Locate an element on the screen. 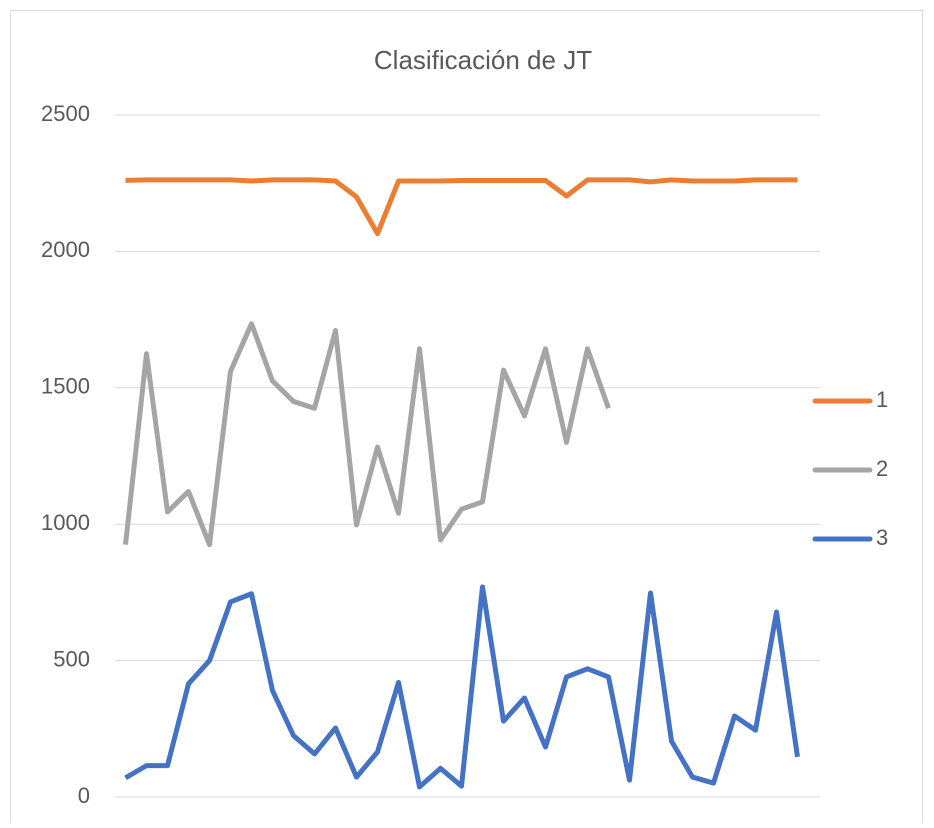 This screenshot has width=934, height=828. legend-label: 3 is located at coordinates (882, 537).